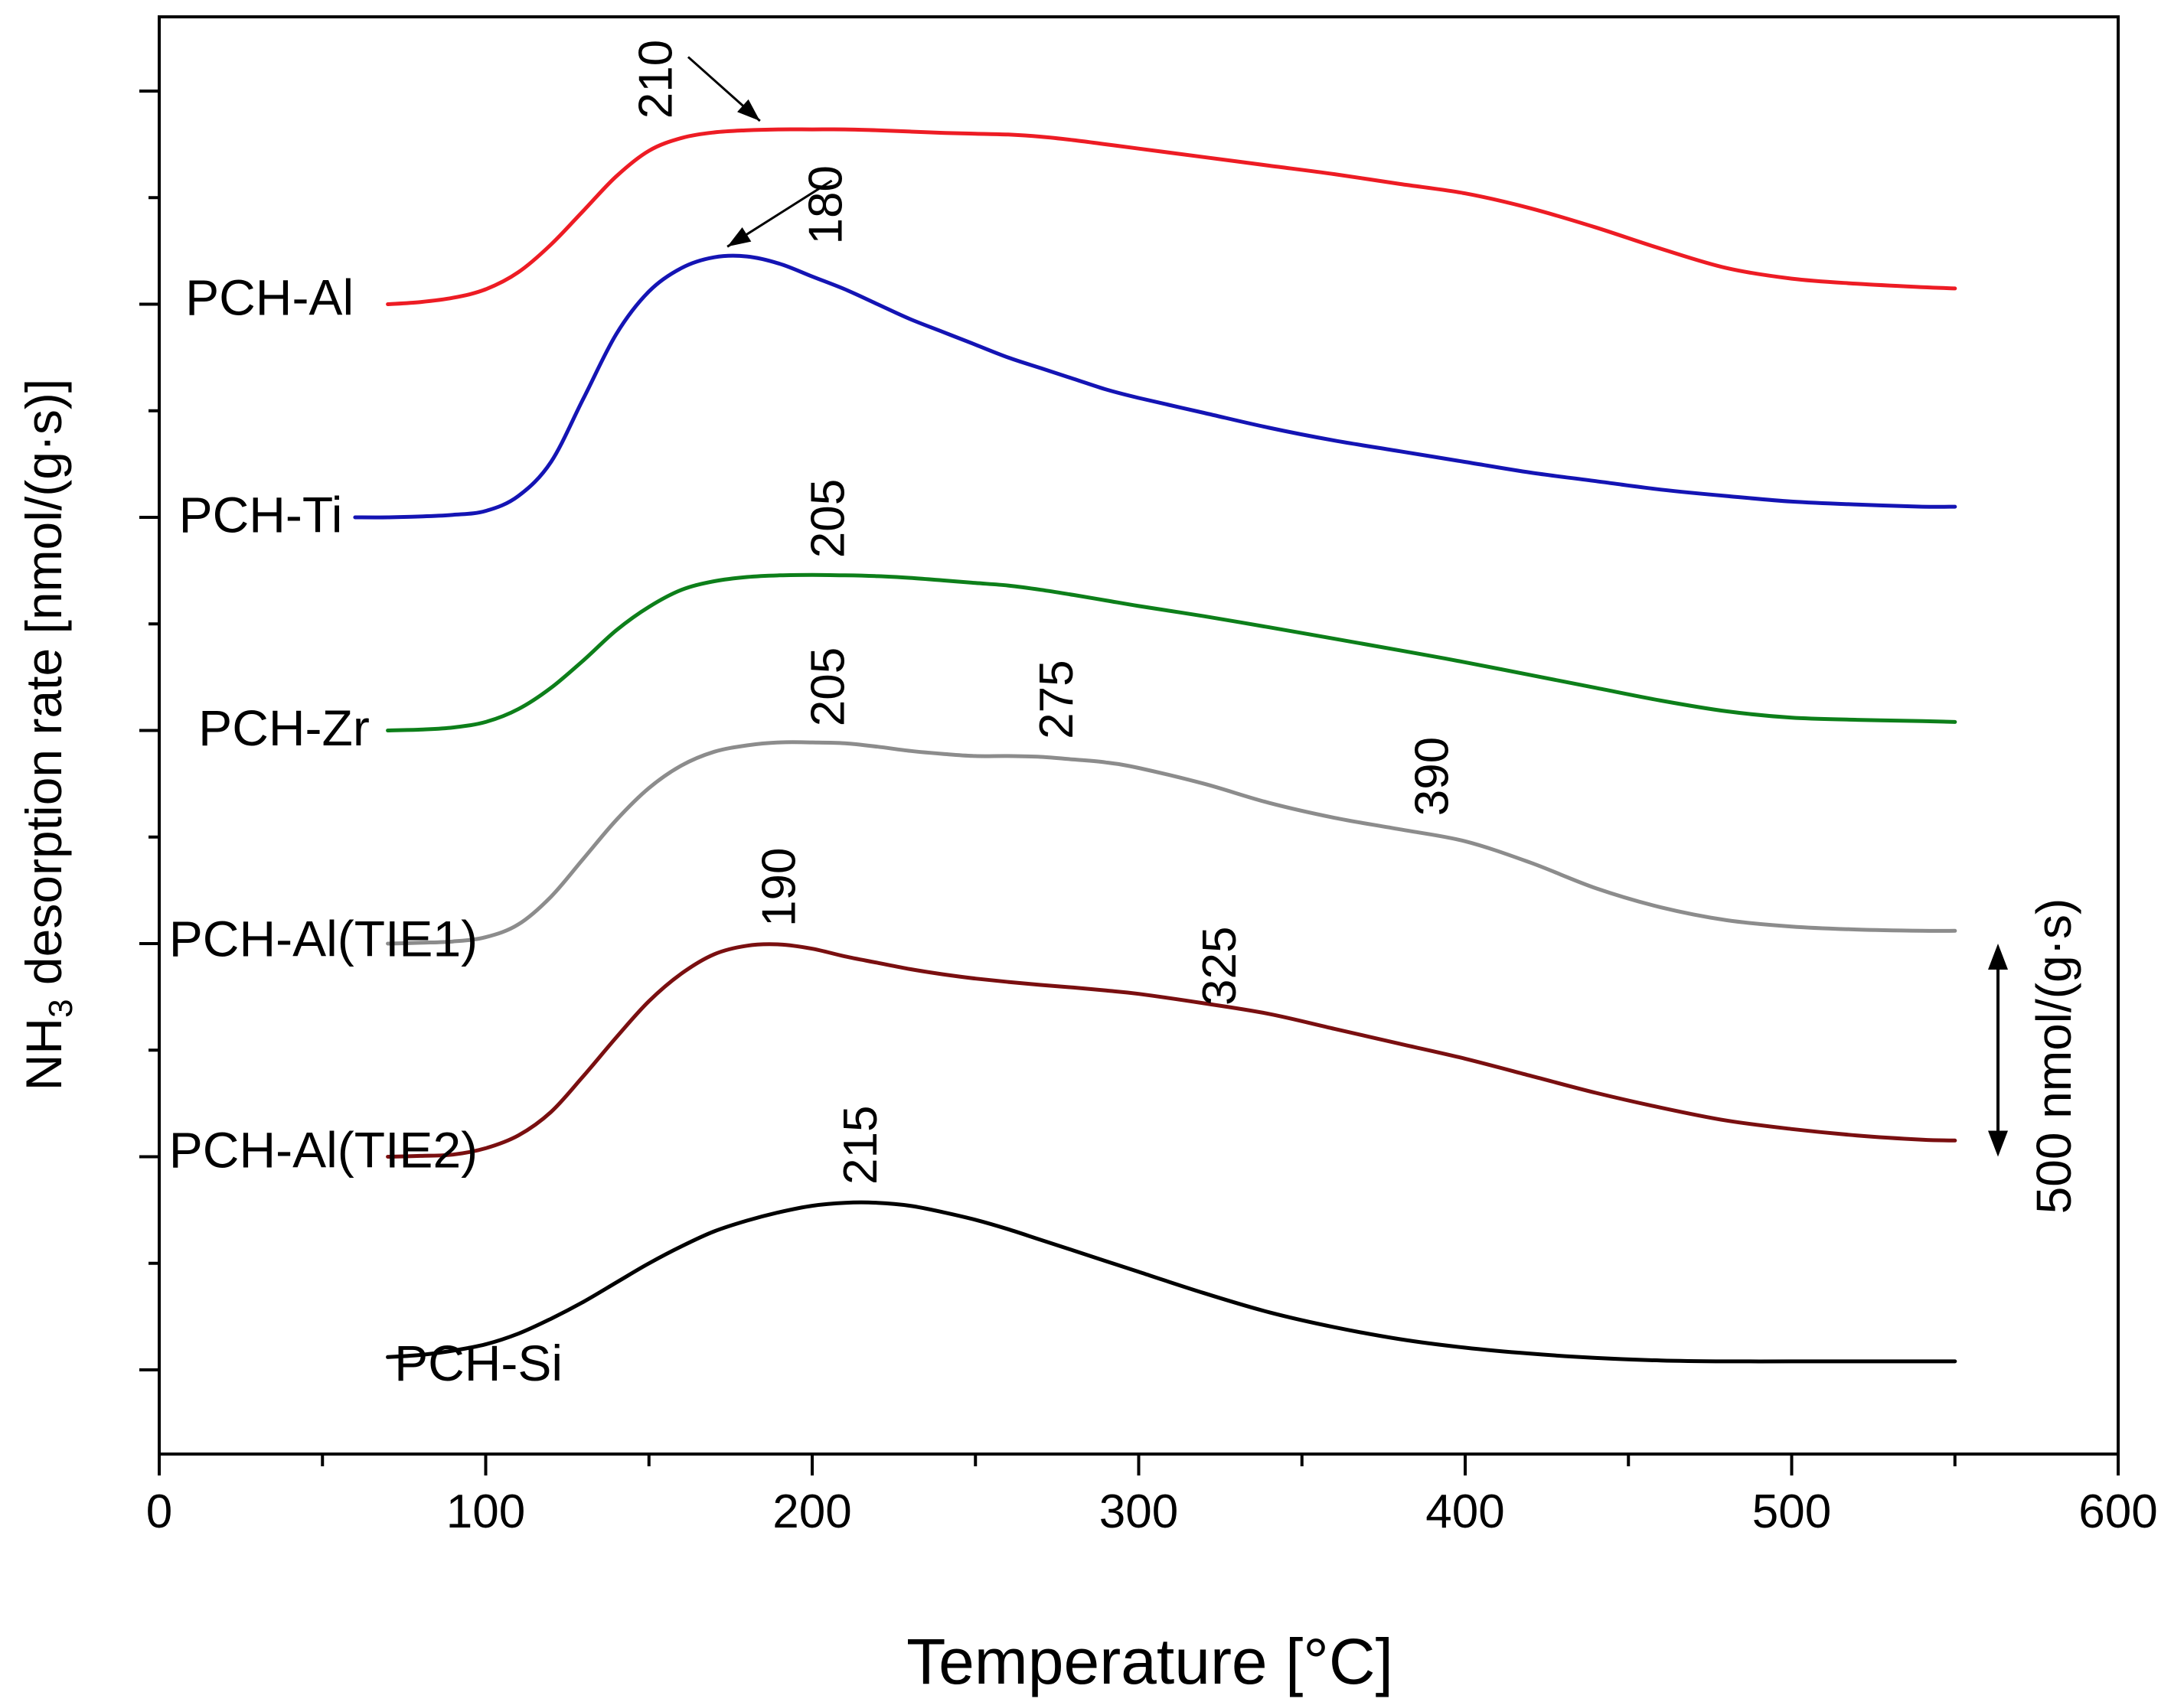 This screenshot has height=1702, width=2184. I want to click on peak-label: 215, so click(861, 1145).